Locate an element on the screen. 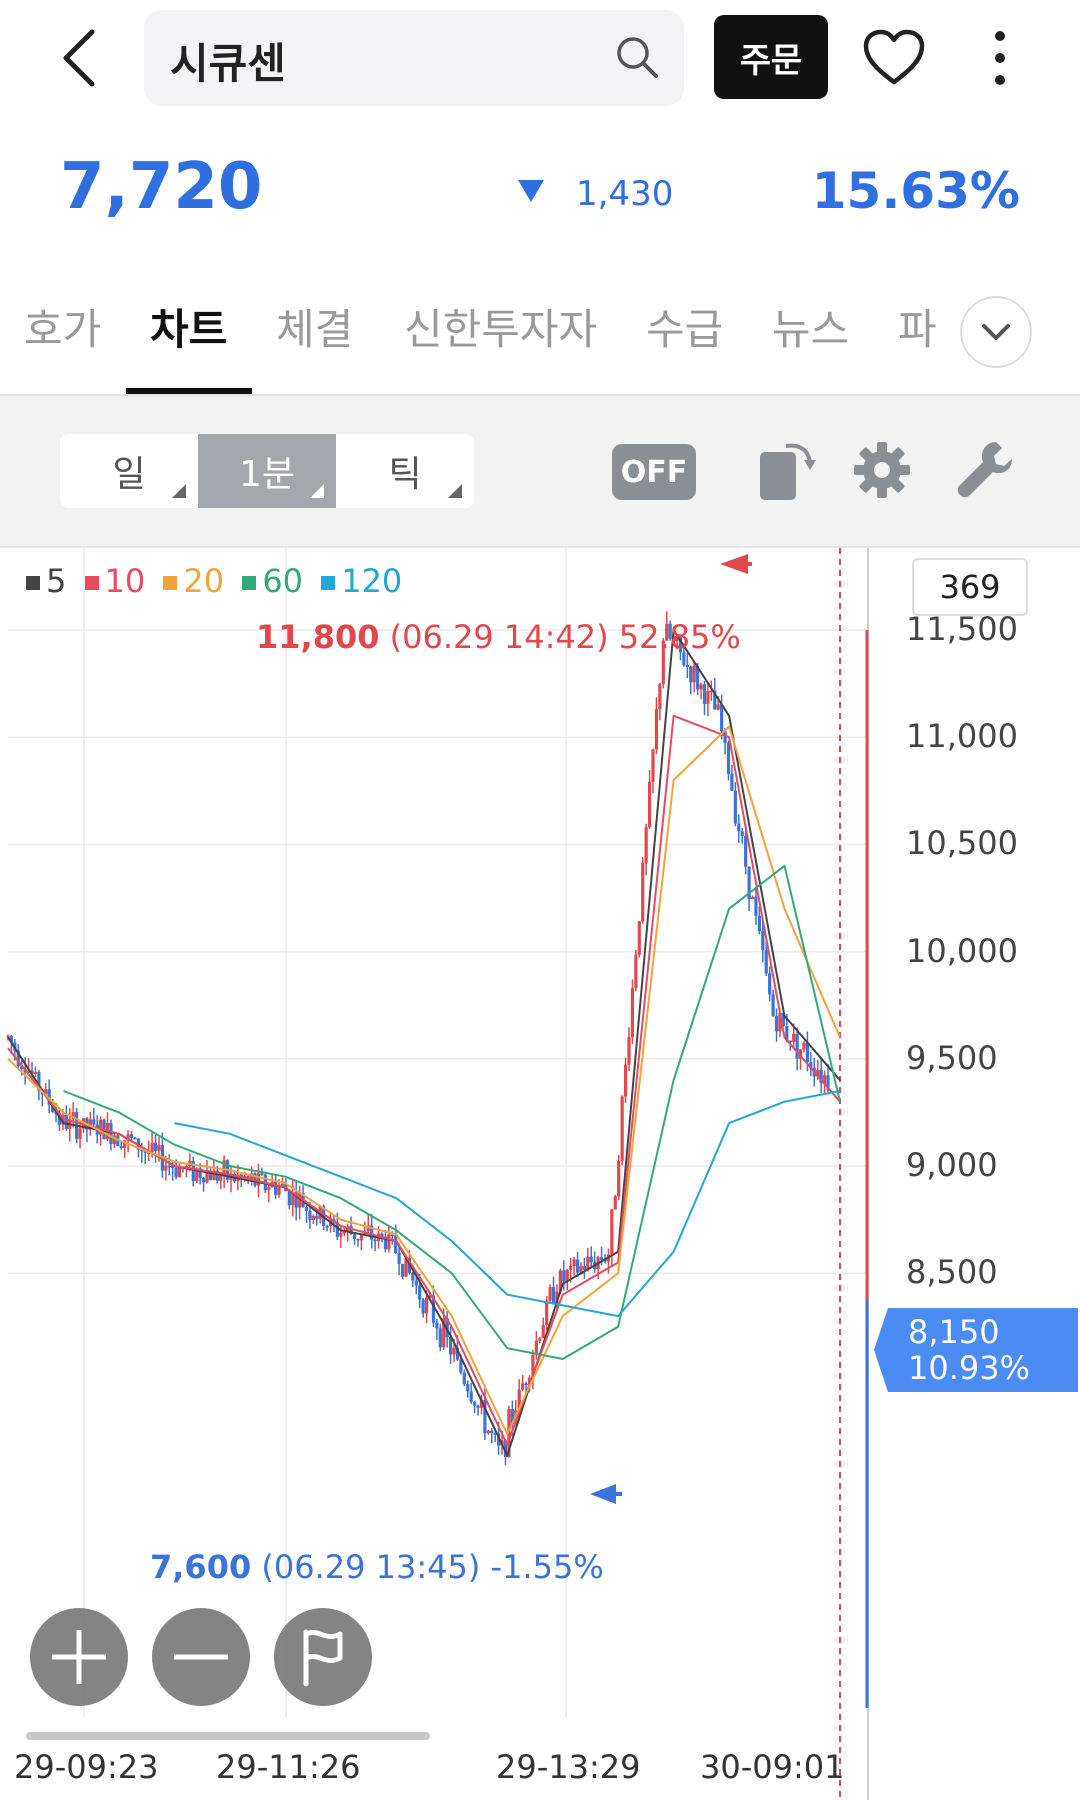  y-tick-label: 10,500 is located at coordinates (962, 843).